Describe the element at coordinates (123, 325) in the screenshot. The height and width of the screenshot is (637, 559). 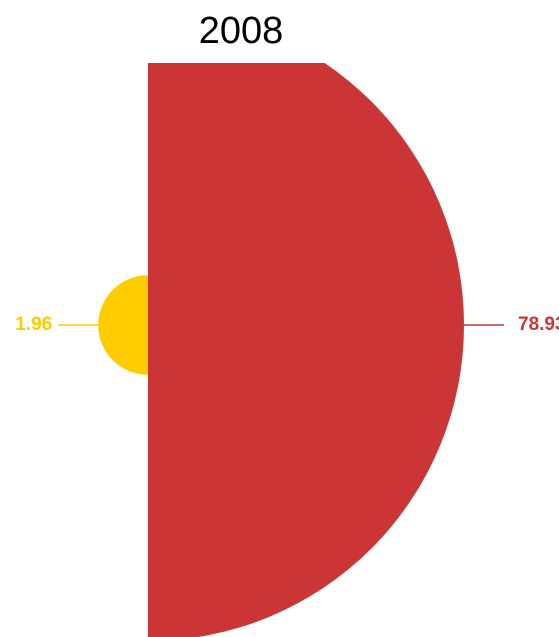
I see `rose-sector` at that location.